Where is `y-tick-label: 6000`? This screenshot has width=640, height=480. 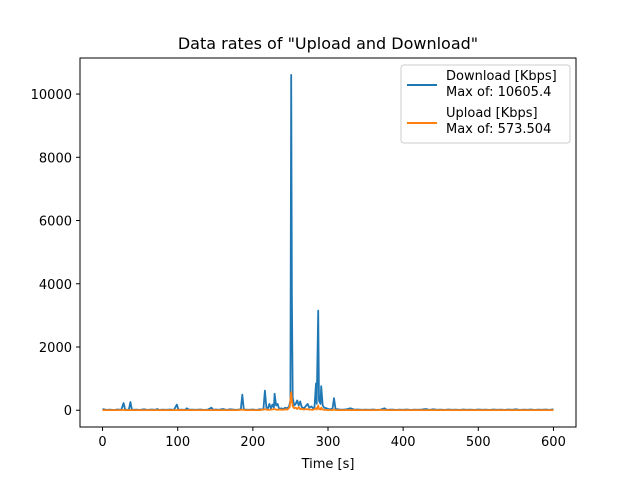
y-tick-label: 6000 is located at coordinates (55, 222).